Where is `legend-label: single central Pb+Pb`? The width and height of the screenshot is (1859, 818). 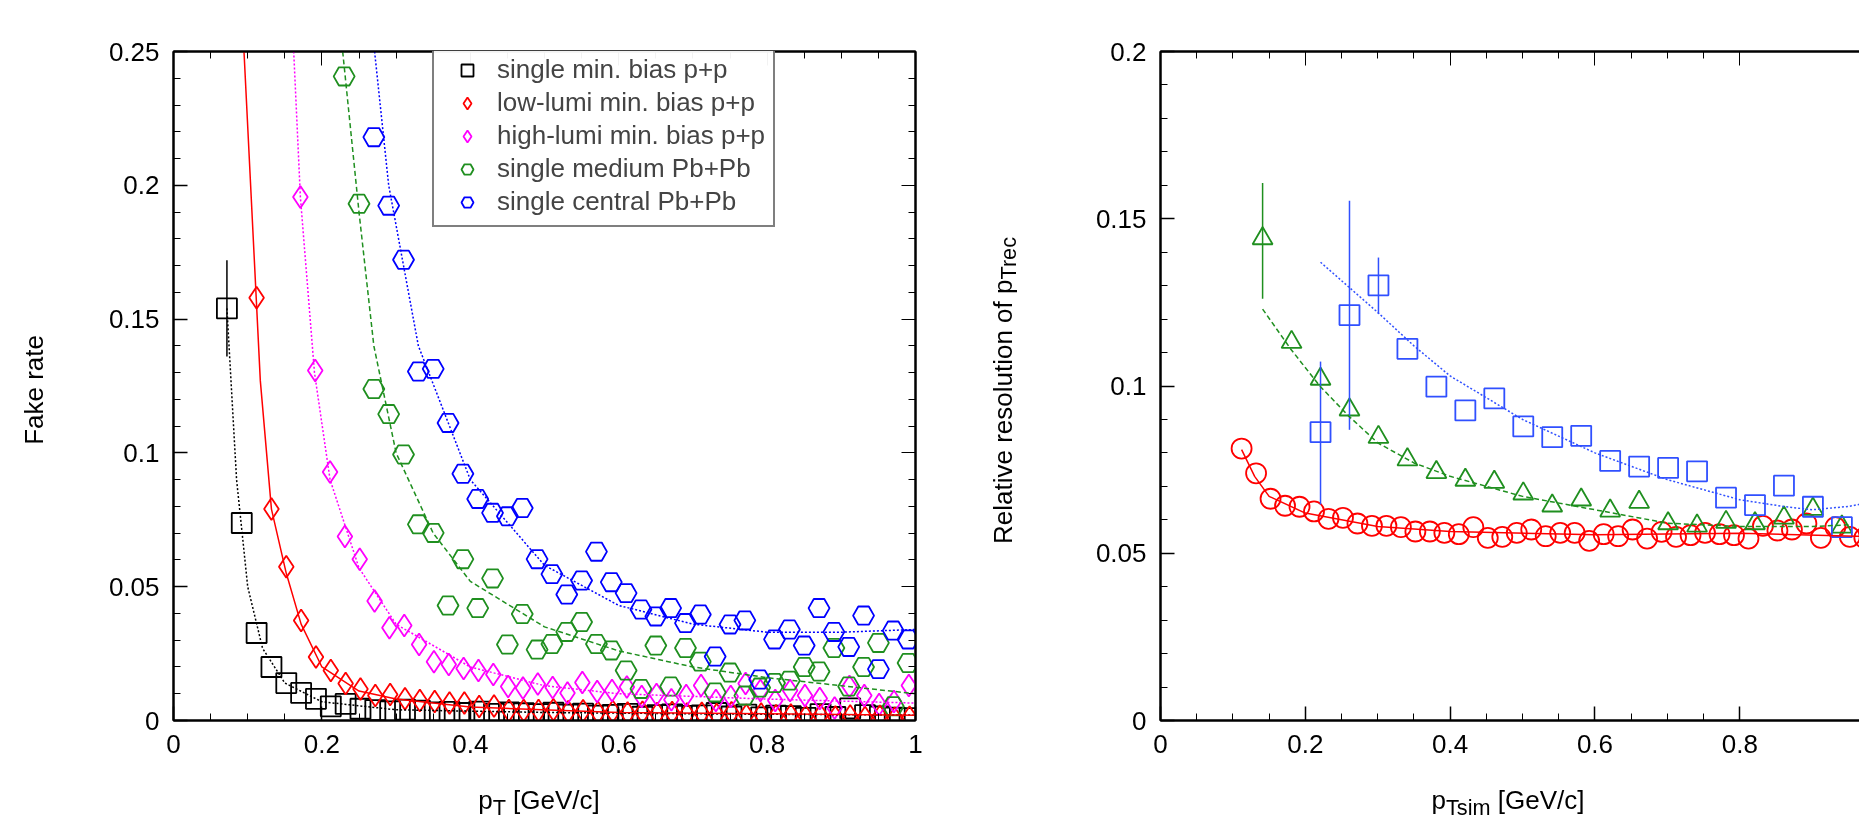
legend-label: single central Pb+Pb is located at coordinates (617, 201).